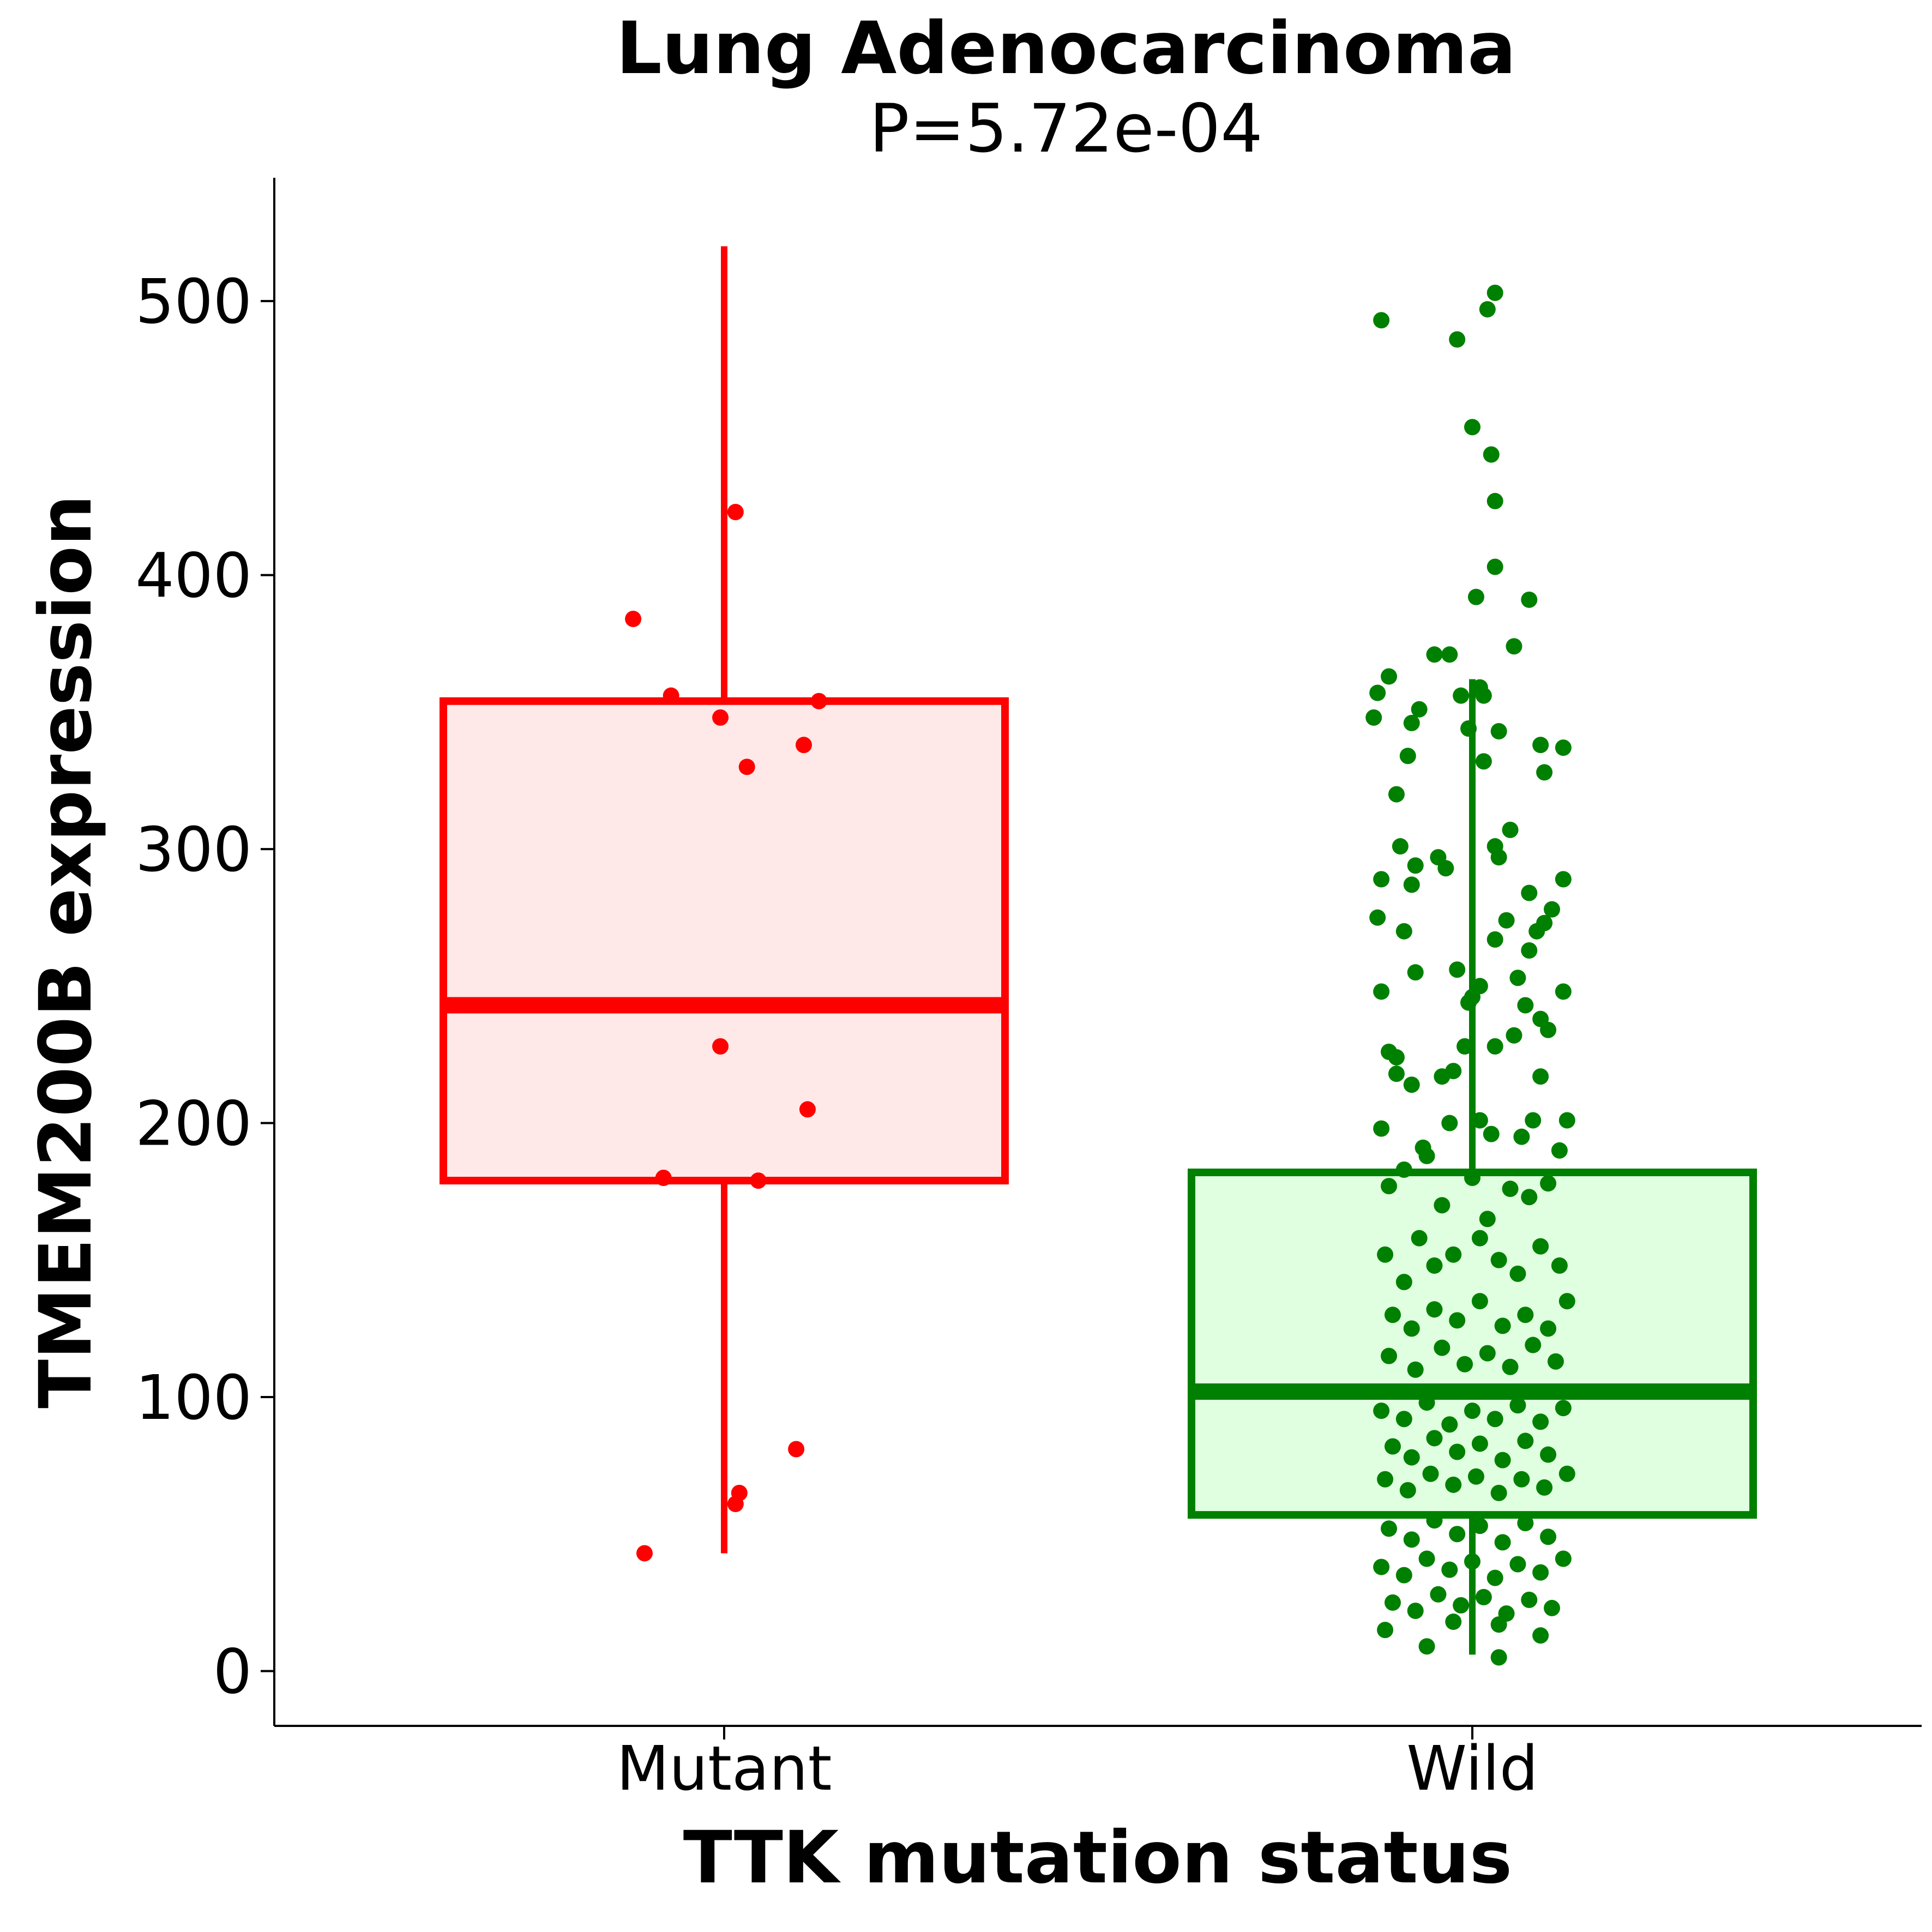 The height and width of the screenshot is (1932, 1932). What do you see at coordinates (724, 1769) in the screenshot?
I see `x-tick-label: Mutant` at bounding box center [724, 1769].